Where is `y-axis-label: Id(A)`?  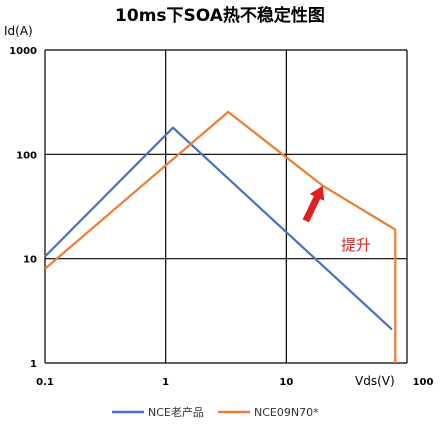
y-axis-label: Id(A) is located at coordinates (18, 31).